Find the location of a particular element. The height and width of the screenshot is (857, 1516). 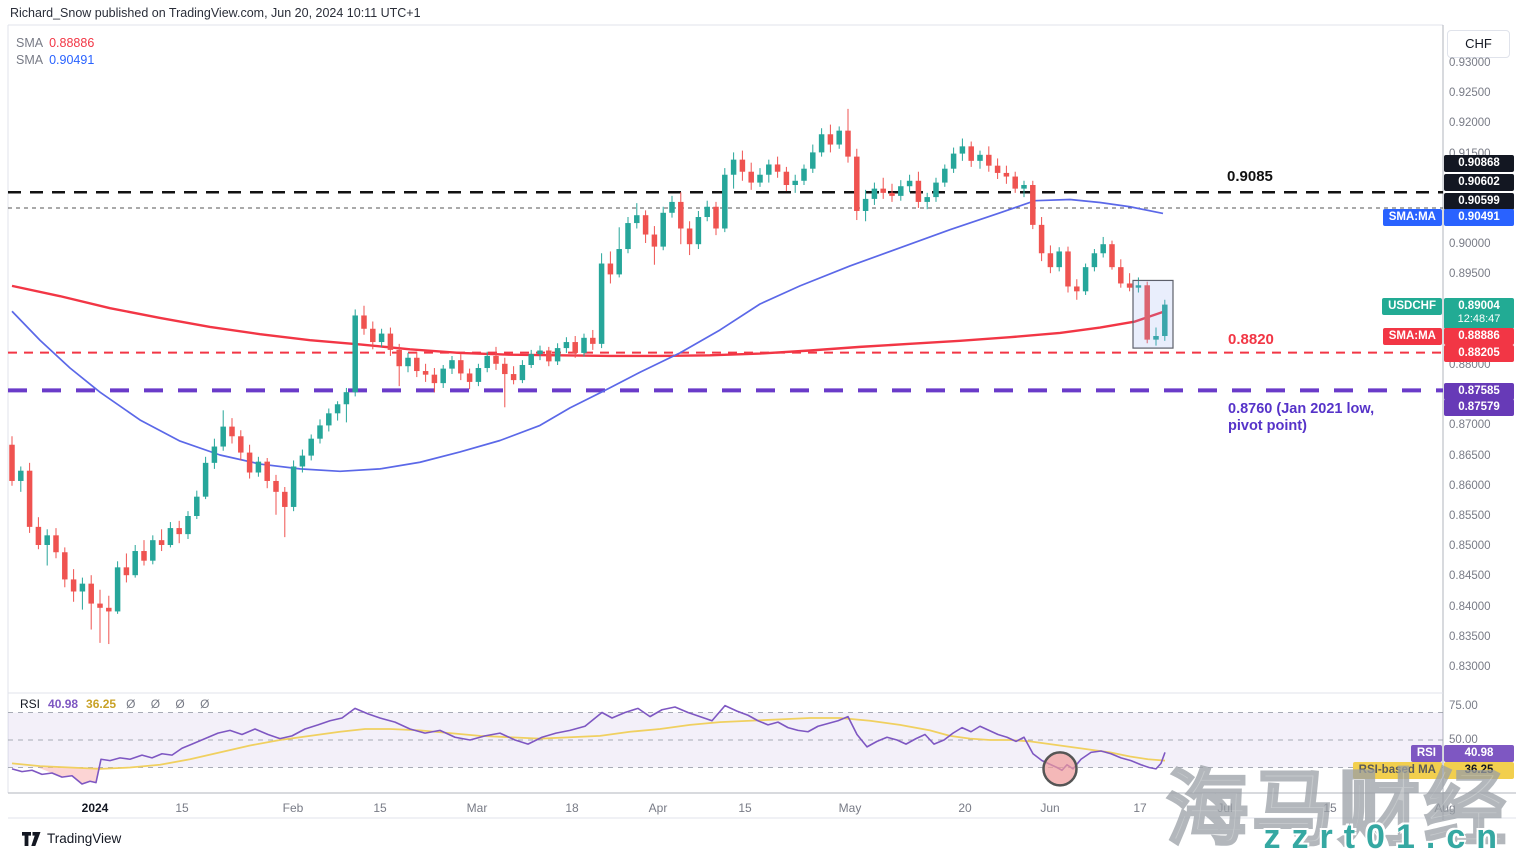

price-tick-label: 0.83500 is located at coordinates (1470, 636).